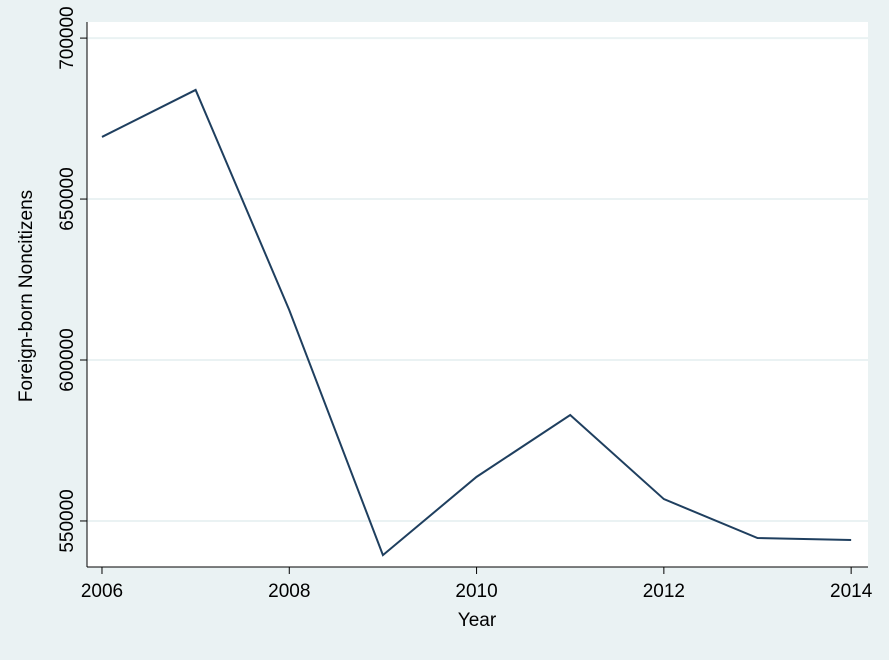 The height and width of the screenshot is (660, 889). Describe the element at coordinates (67, 359) in the screenshot. I see `y-tick-label: 600000` at that location.